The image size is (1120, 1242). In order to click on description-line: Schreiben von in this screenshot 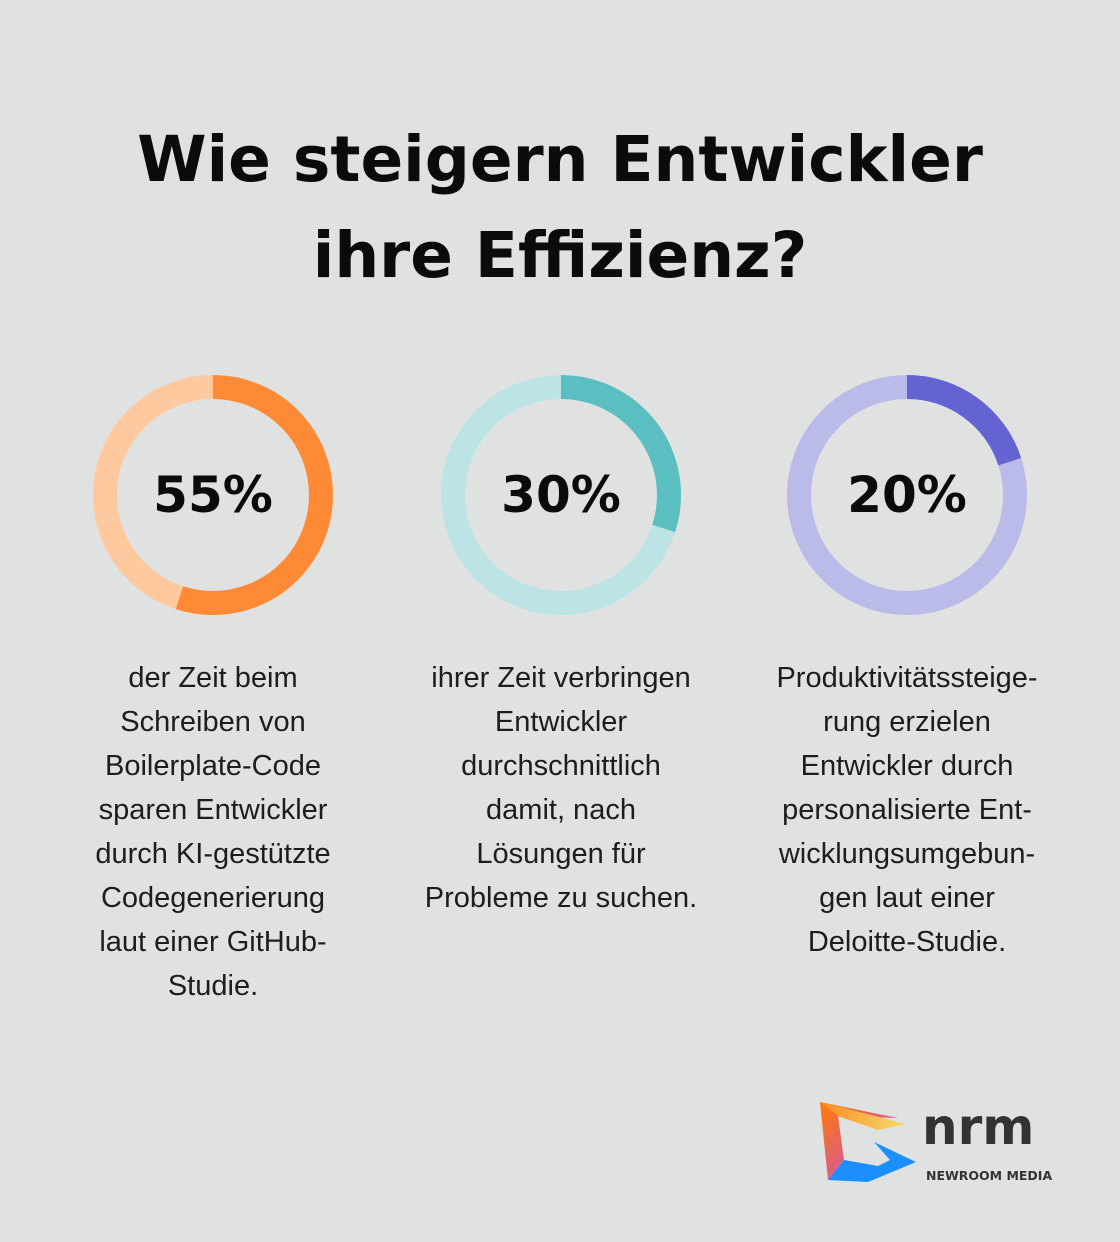, I will do `click(213, 722)`.